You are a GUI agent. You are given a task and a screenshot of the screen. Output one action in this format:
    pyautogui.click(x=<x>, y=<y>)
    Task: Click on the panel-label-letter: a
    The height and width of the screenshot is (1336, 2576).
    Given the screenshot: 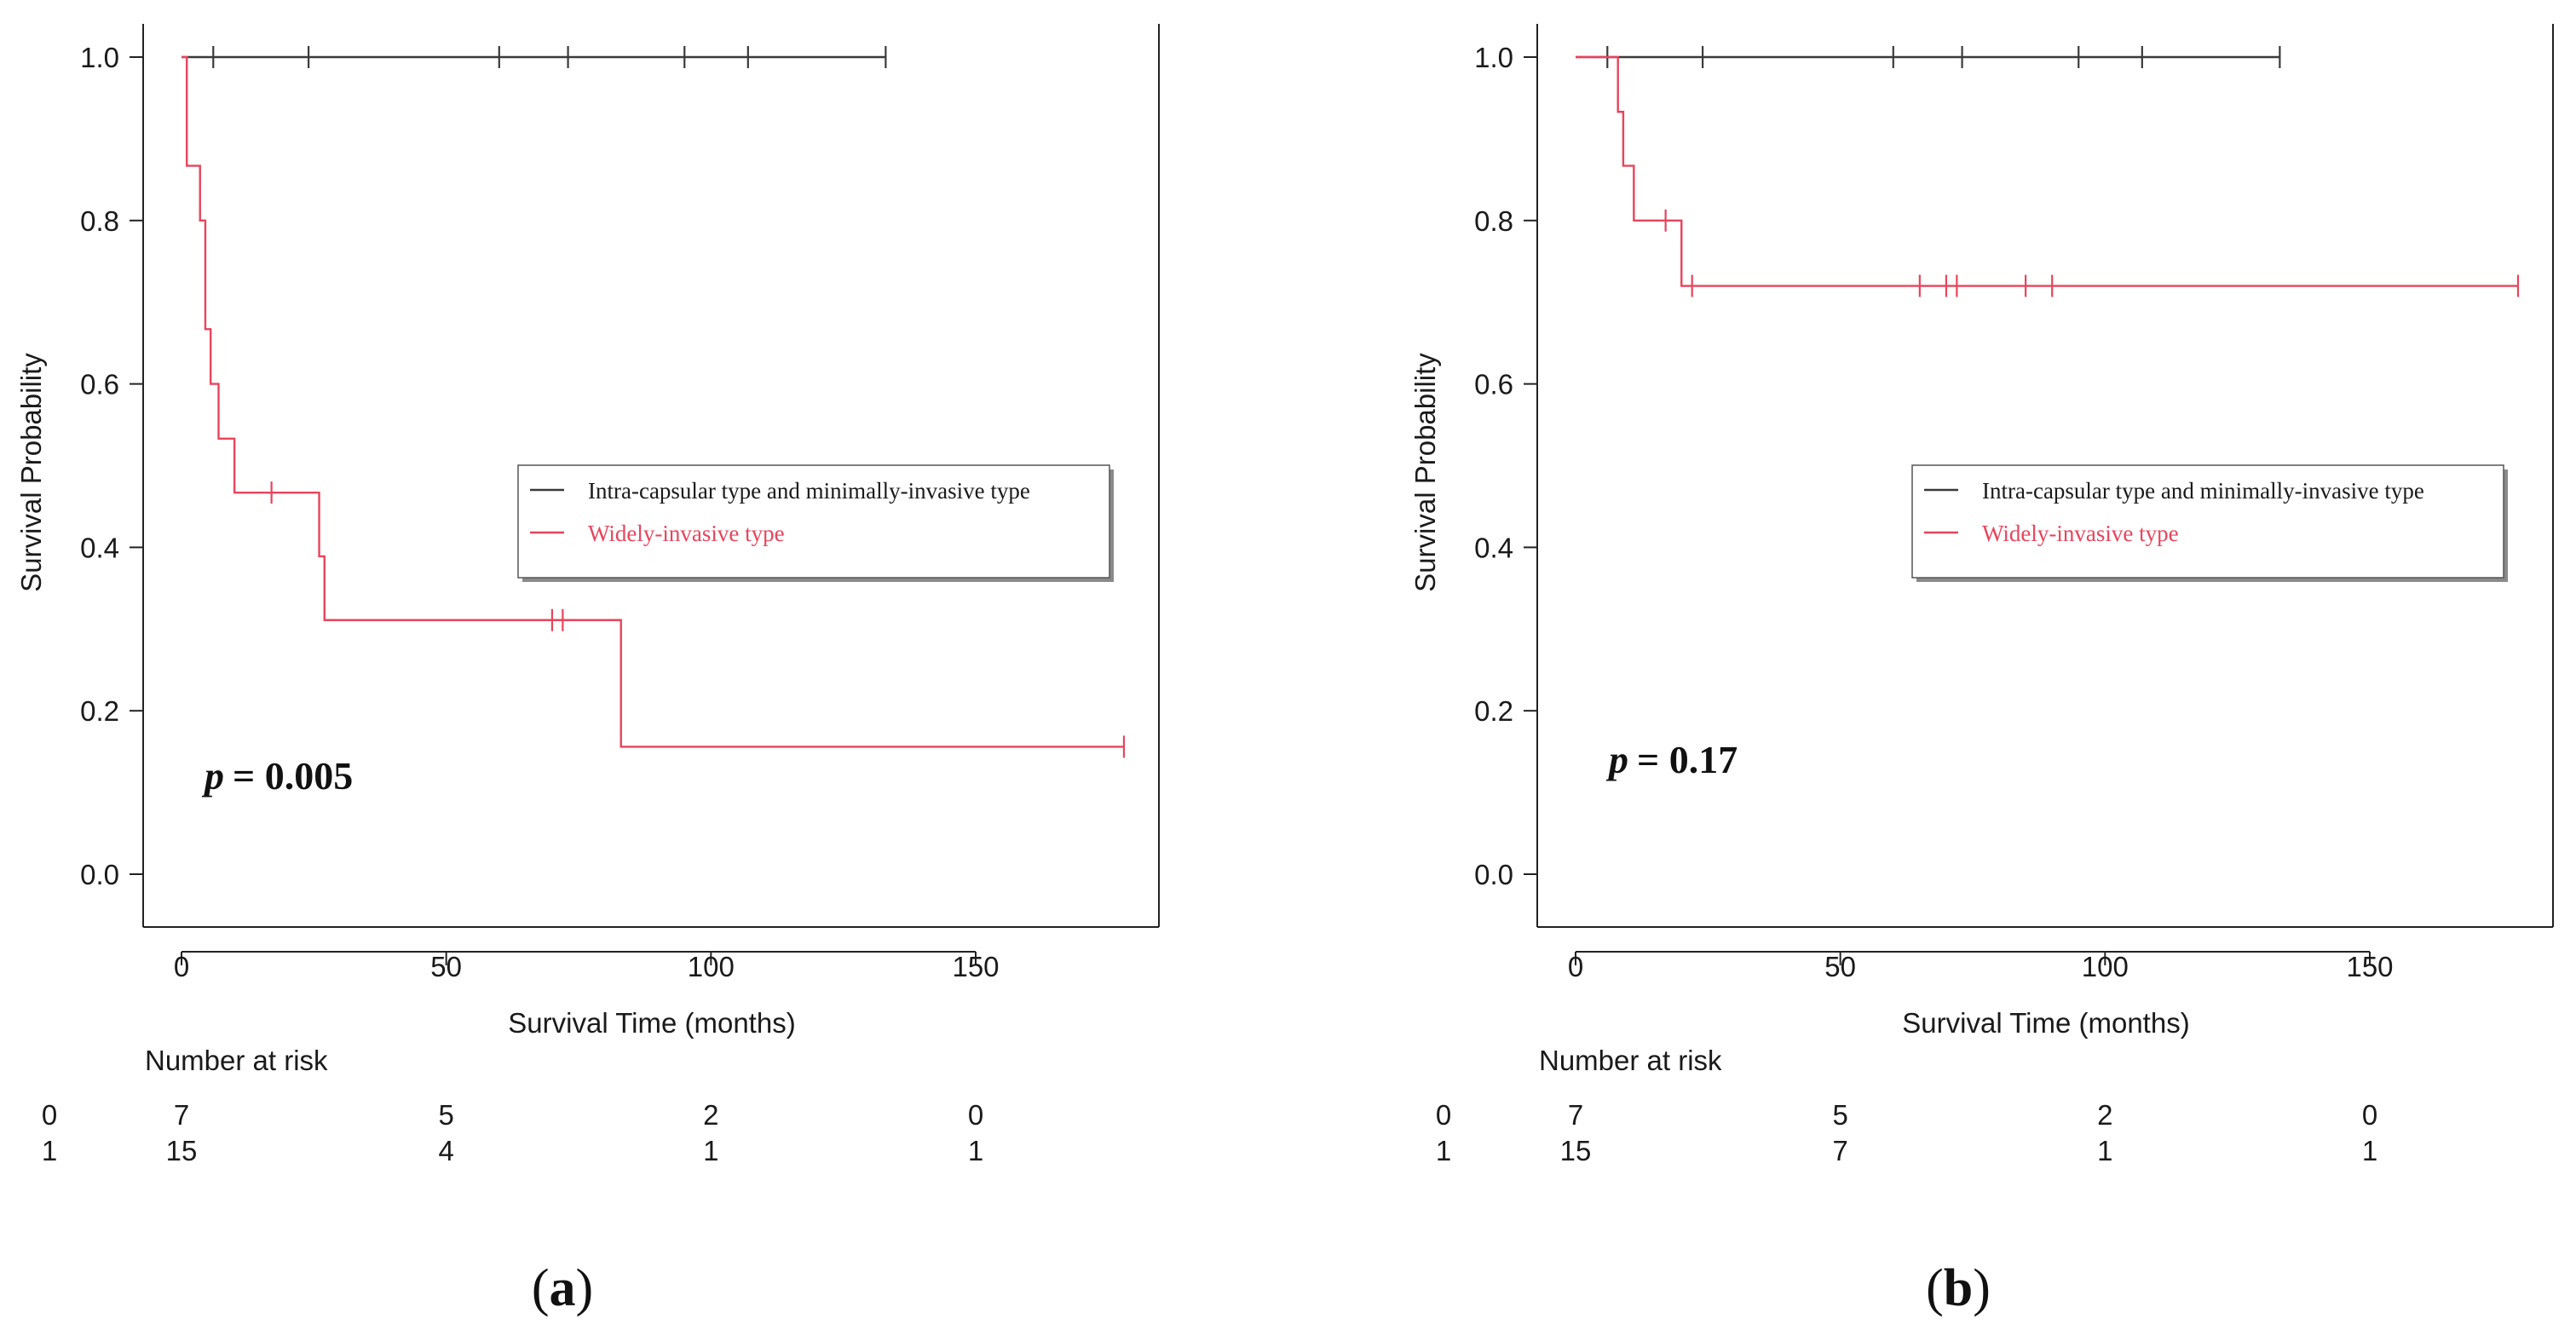 What is the action you would take?
    pyautogui.click(x=563, y=1288)
    